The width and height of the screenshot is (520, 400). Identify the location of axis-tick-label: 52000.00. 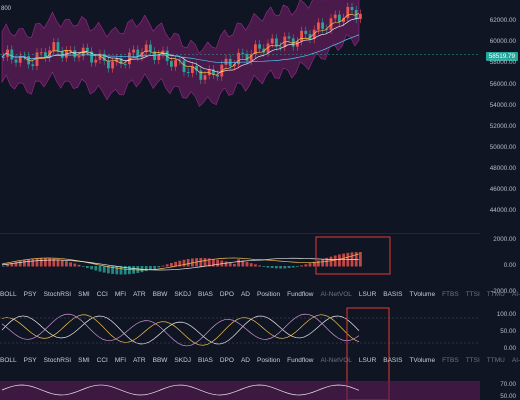
(502, 126).